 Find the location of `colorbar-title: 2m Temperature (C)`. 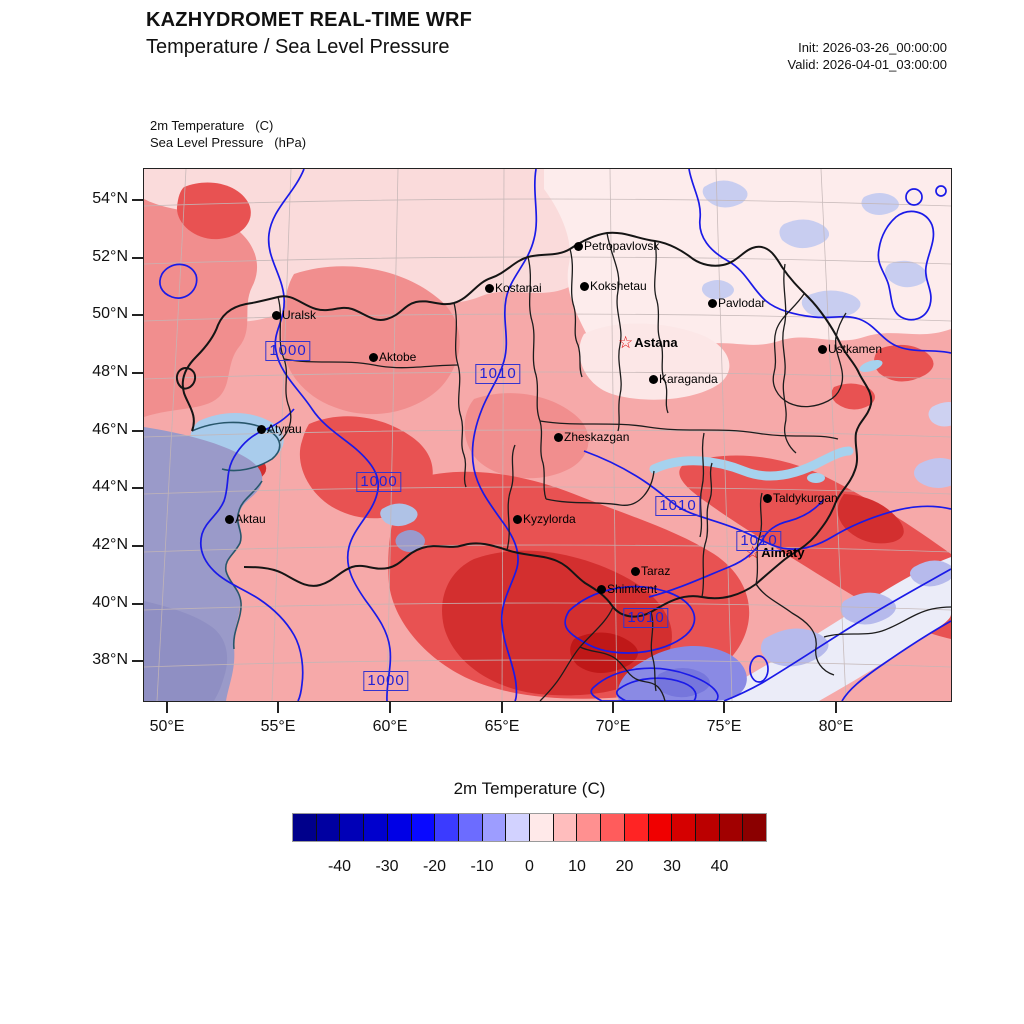

colorbar-title: 2m Temperature (C) is located at coordinates (529, 788).